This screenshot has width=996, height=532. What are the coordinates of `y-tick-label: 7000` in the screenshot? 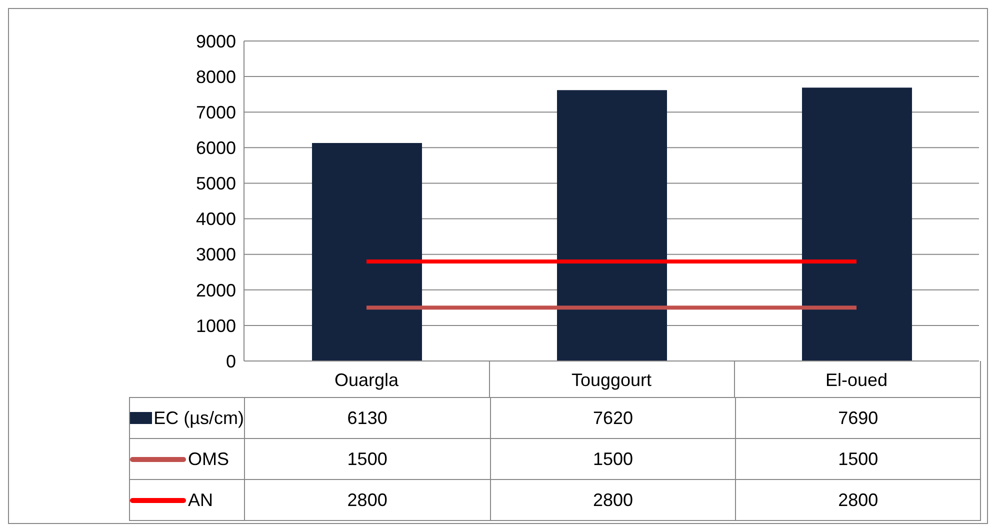 It's located at (216, 112).